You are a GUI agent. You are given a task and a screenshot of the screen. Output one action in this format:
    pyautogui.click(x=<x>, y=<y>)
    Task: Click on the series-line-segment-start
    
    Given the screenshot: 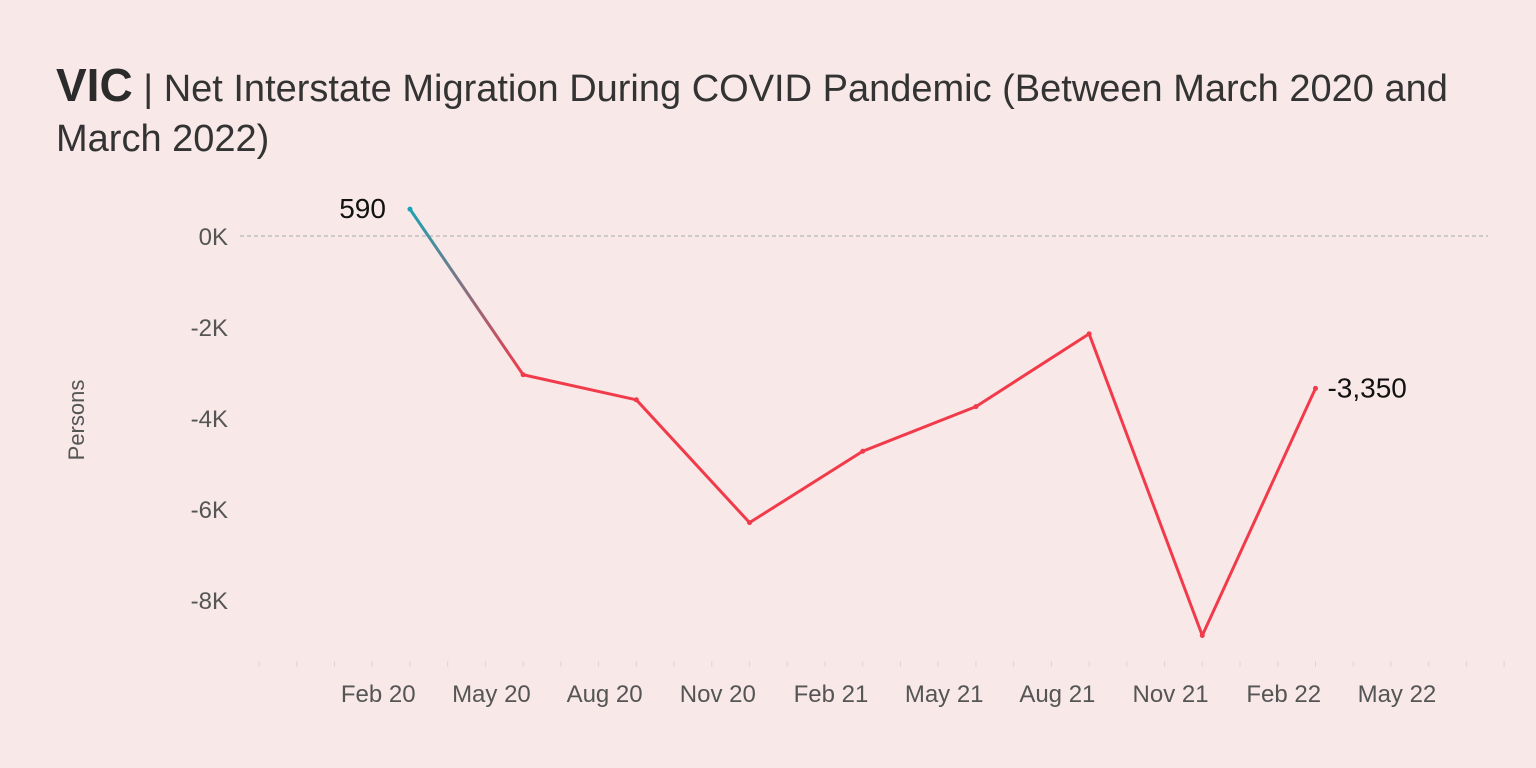 What is the action you would take?
    pyautogui.click(x=466, y=292)
    